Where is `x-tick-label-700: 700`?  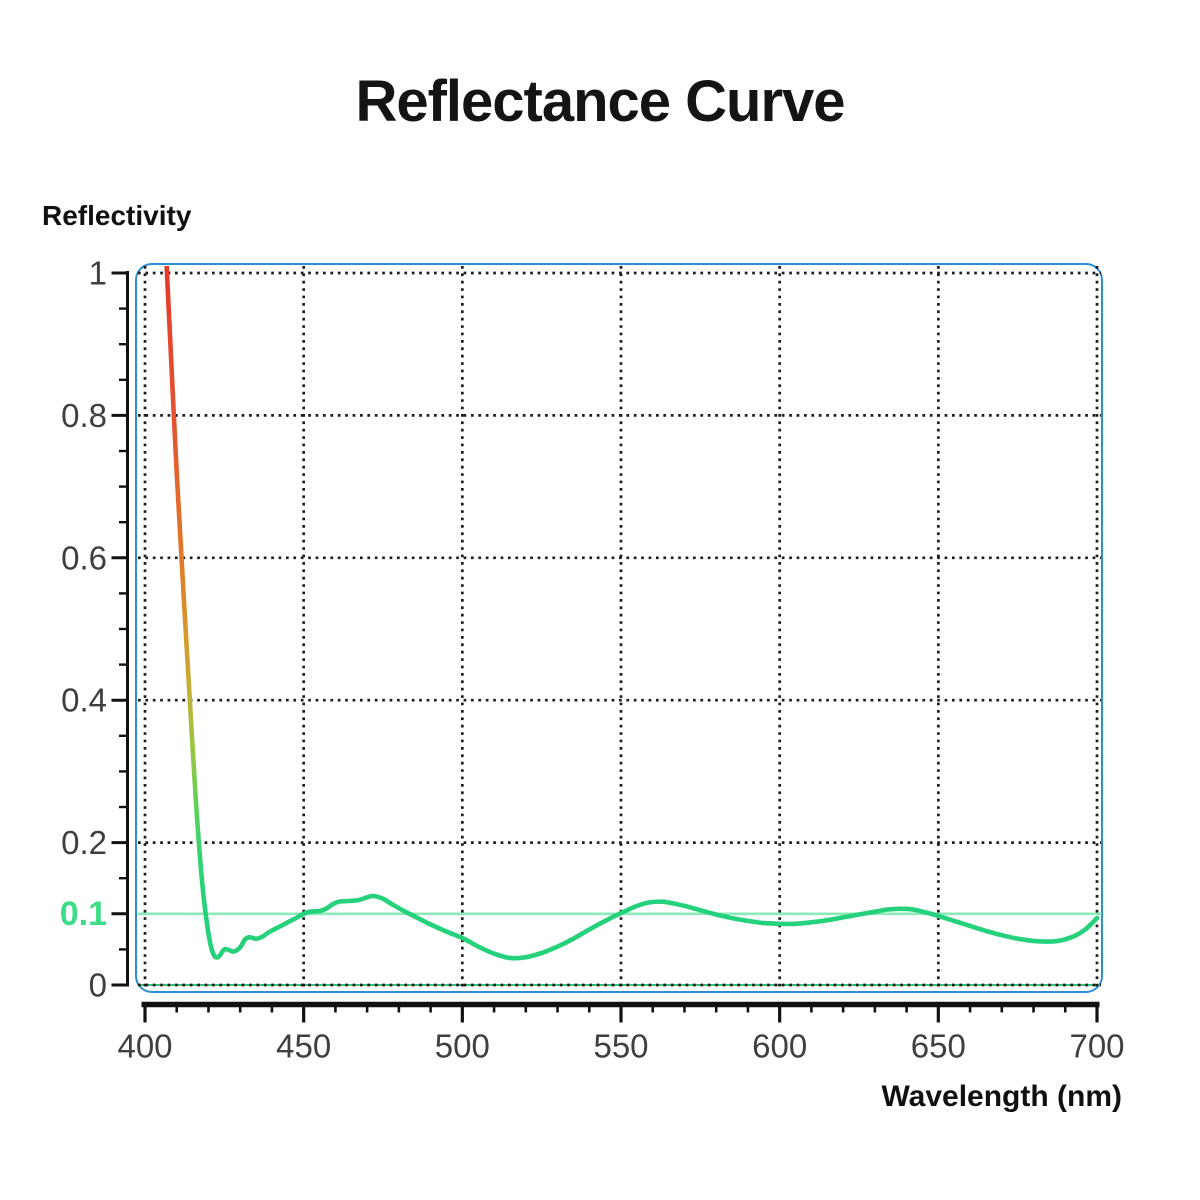 x-tick-label-700: 700 is located at coordinates (1096, 1046).